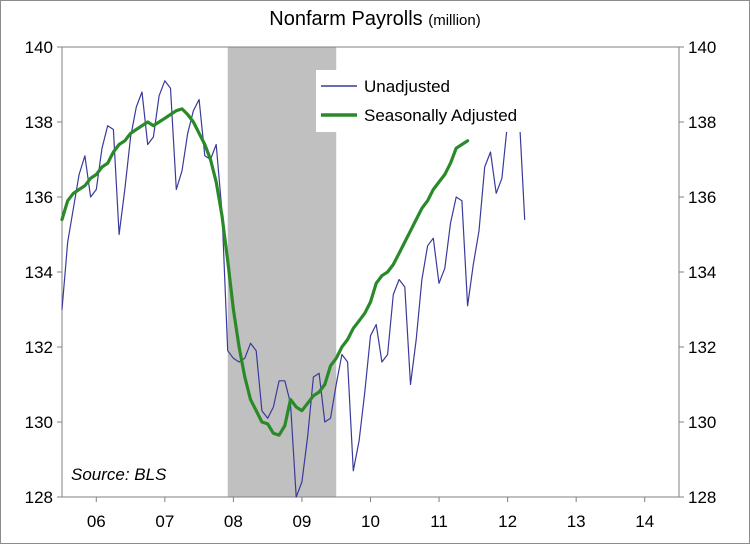  I want to click on x-tick-label: 14, so click(644, 521).